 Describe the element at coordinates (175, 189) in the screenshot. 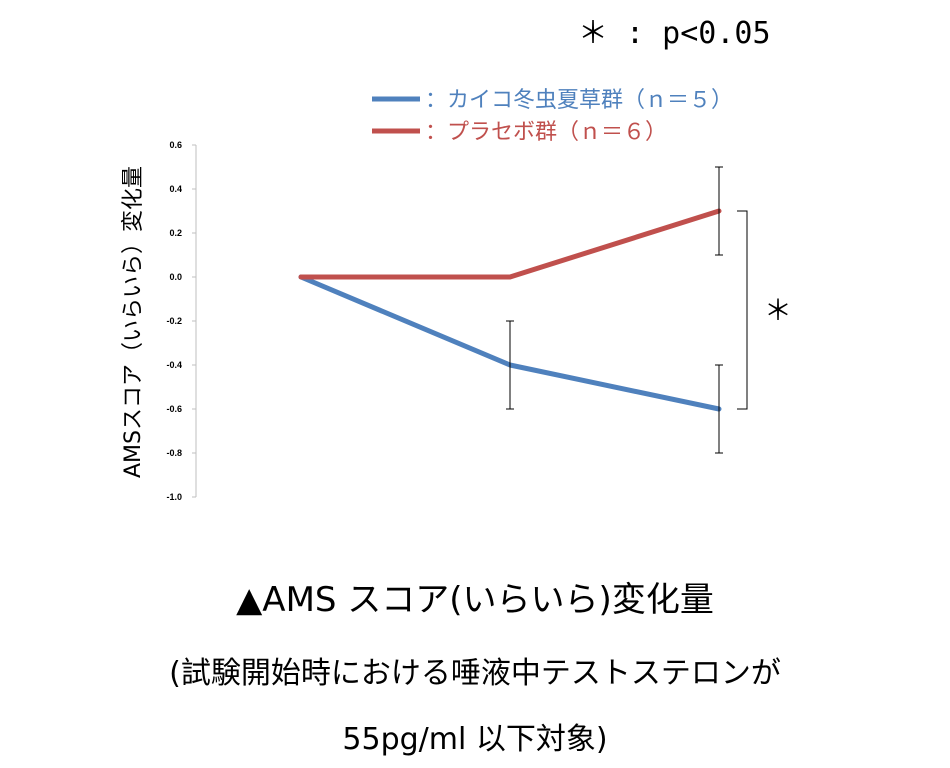

I see `y-tick-label: 0.4` at that location.